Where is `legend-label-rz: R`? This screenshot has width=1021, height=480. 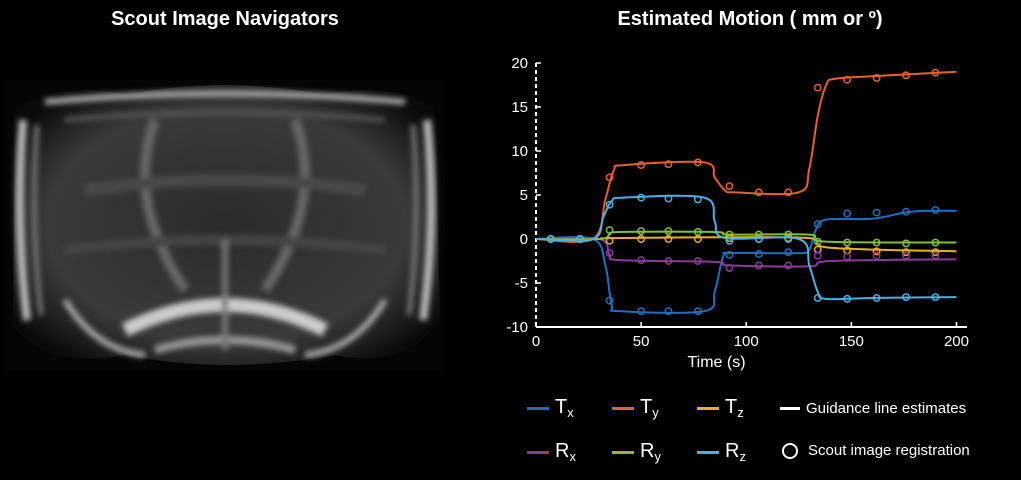
legend-label-rz: R is located at coordinates (732, 451).